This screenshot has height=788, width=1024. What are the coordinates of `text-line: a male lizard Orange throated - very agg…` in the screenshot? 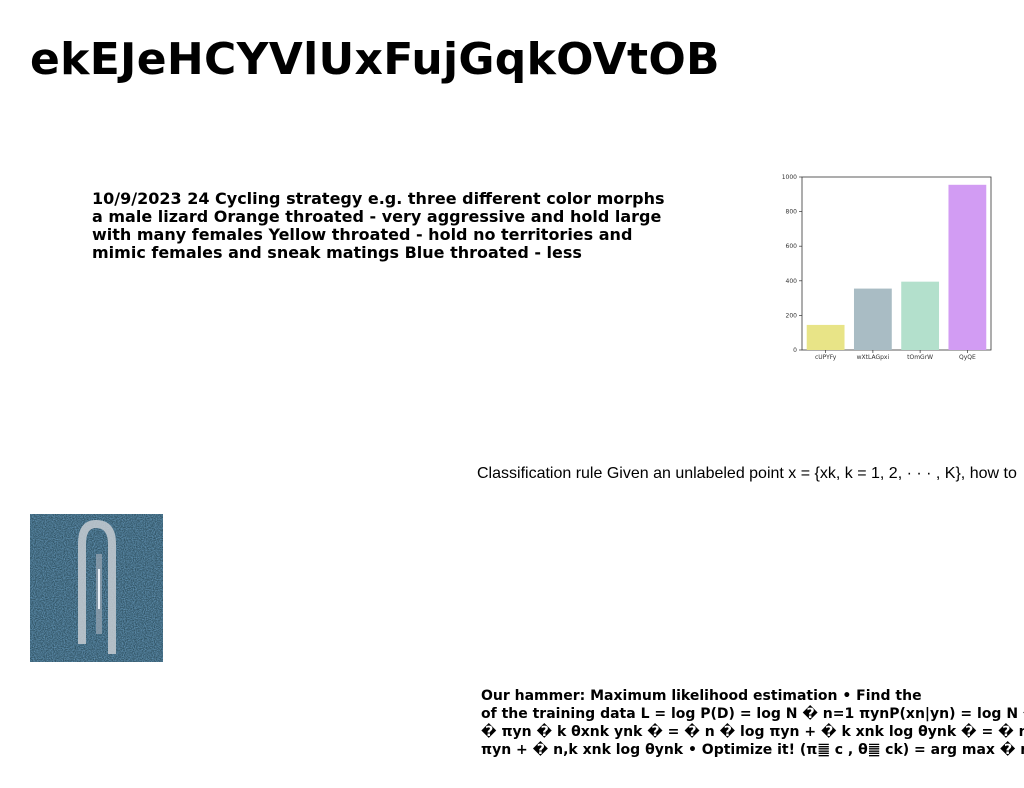 It's located at (377, 216).